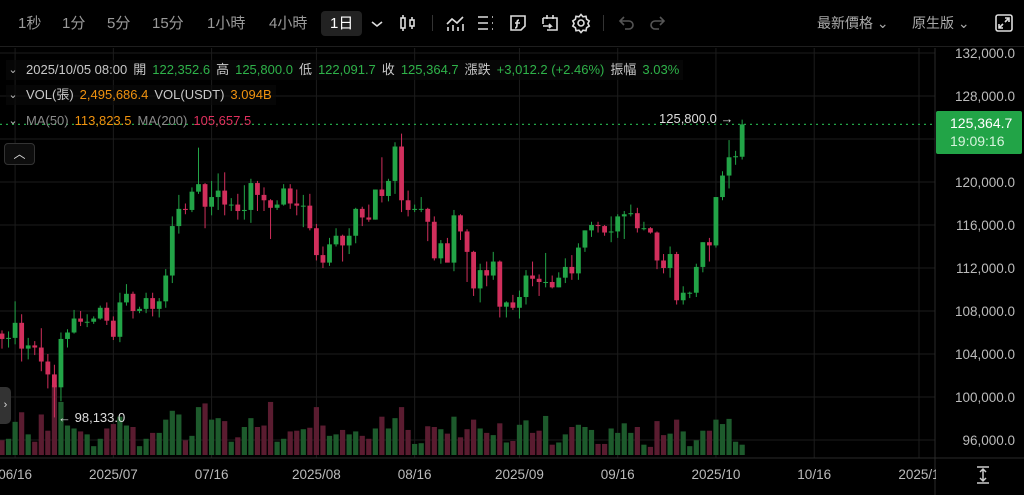 Image resolution: width=1024 pixels, height=495 pixels. Describe the element at coordinates (74, 23) in the screenshot. I see `timeframe-1m: 1分` at that location.